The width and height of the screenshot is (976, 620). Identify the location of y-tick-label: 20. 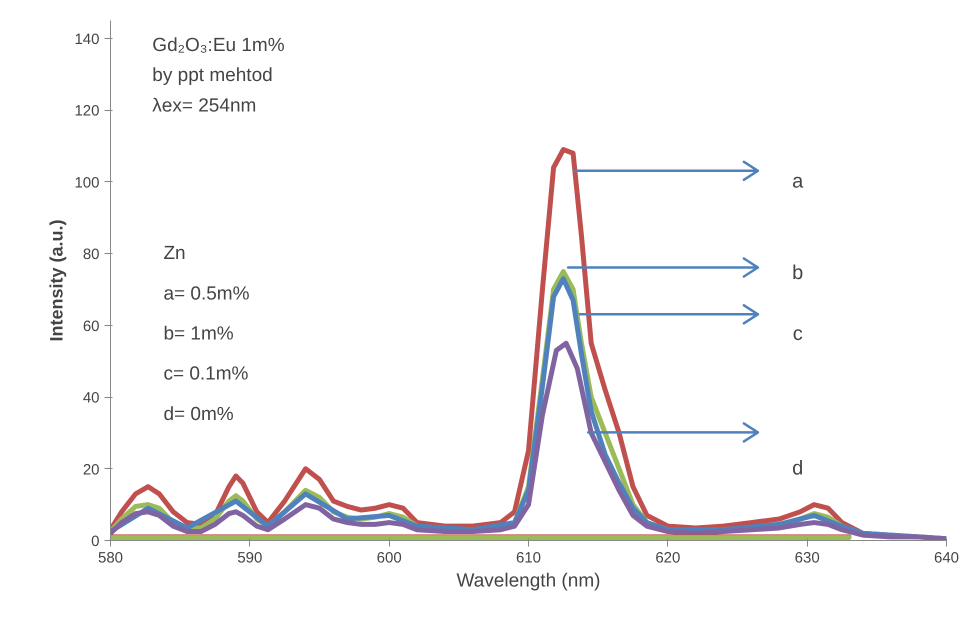
(91, 469).